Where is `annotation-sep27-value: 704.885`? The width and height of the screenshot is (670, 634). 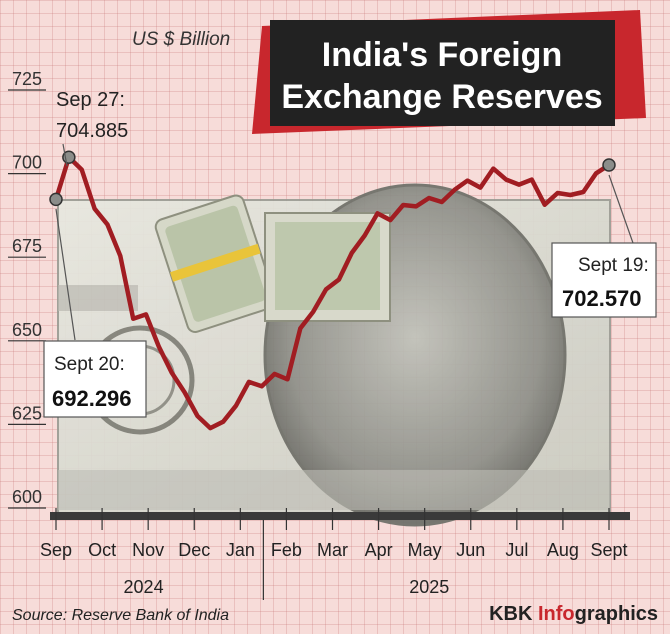 annotation-sep27-value: 704.885 is located at coordinates (92, 131).